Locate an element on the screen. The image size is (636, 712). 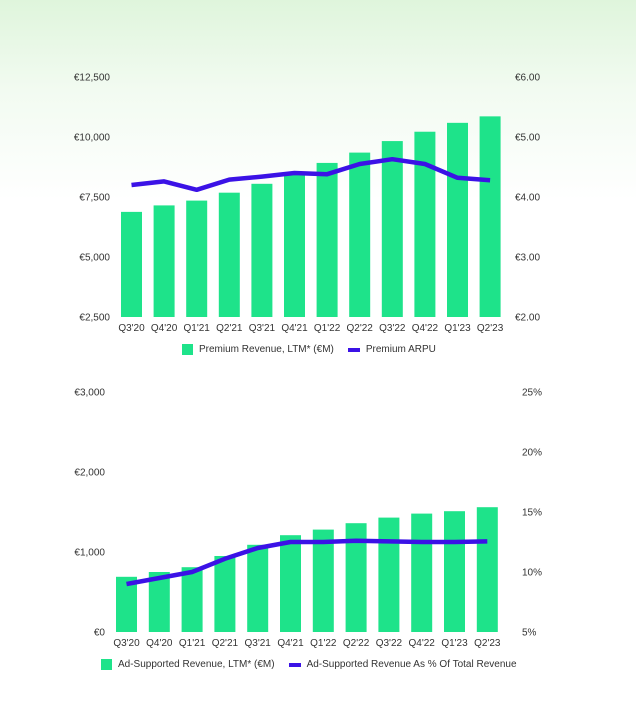
y-left-tick-label: €7,500 is located at coordinates (94, 198).